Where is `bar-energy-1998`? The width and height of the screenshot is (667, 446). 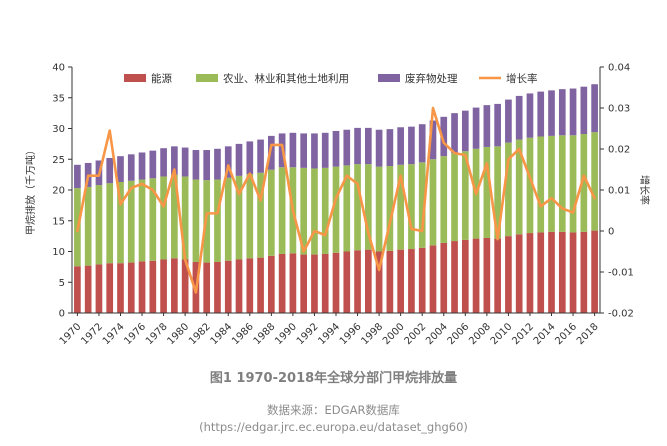 bar-energy-1998 is located at coordinates (379, 282).